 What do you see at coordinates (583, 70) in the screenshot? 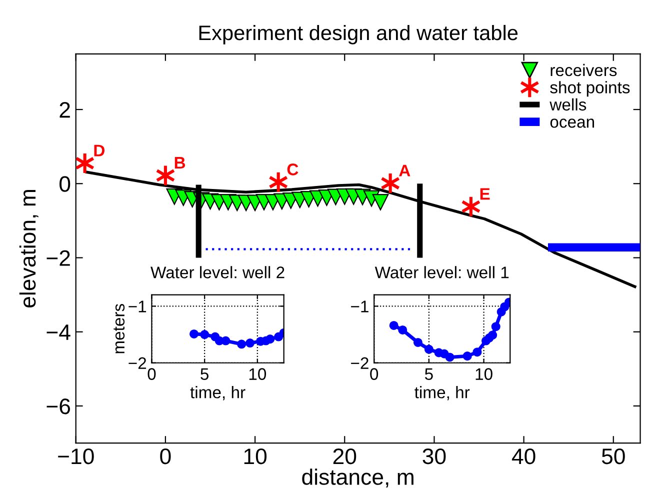
I see `legend-label: receivers` at bounding box center [583, 70].